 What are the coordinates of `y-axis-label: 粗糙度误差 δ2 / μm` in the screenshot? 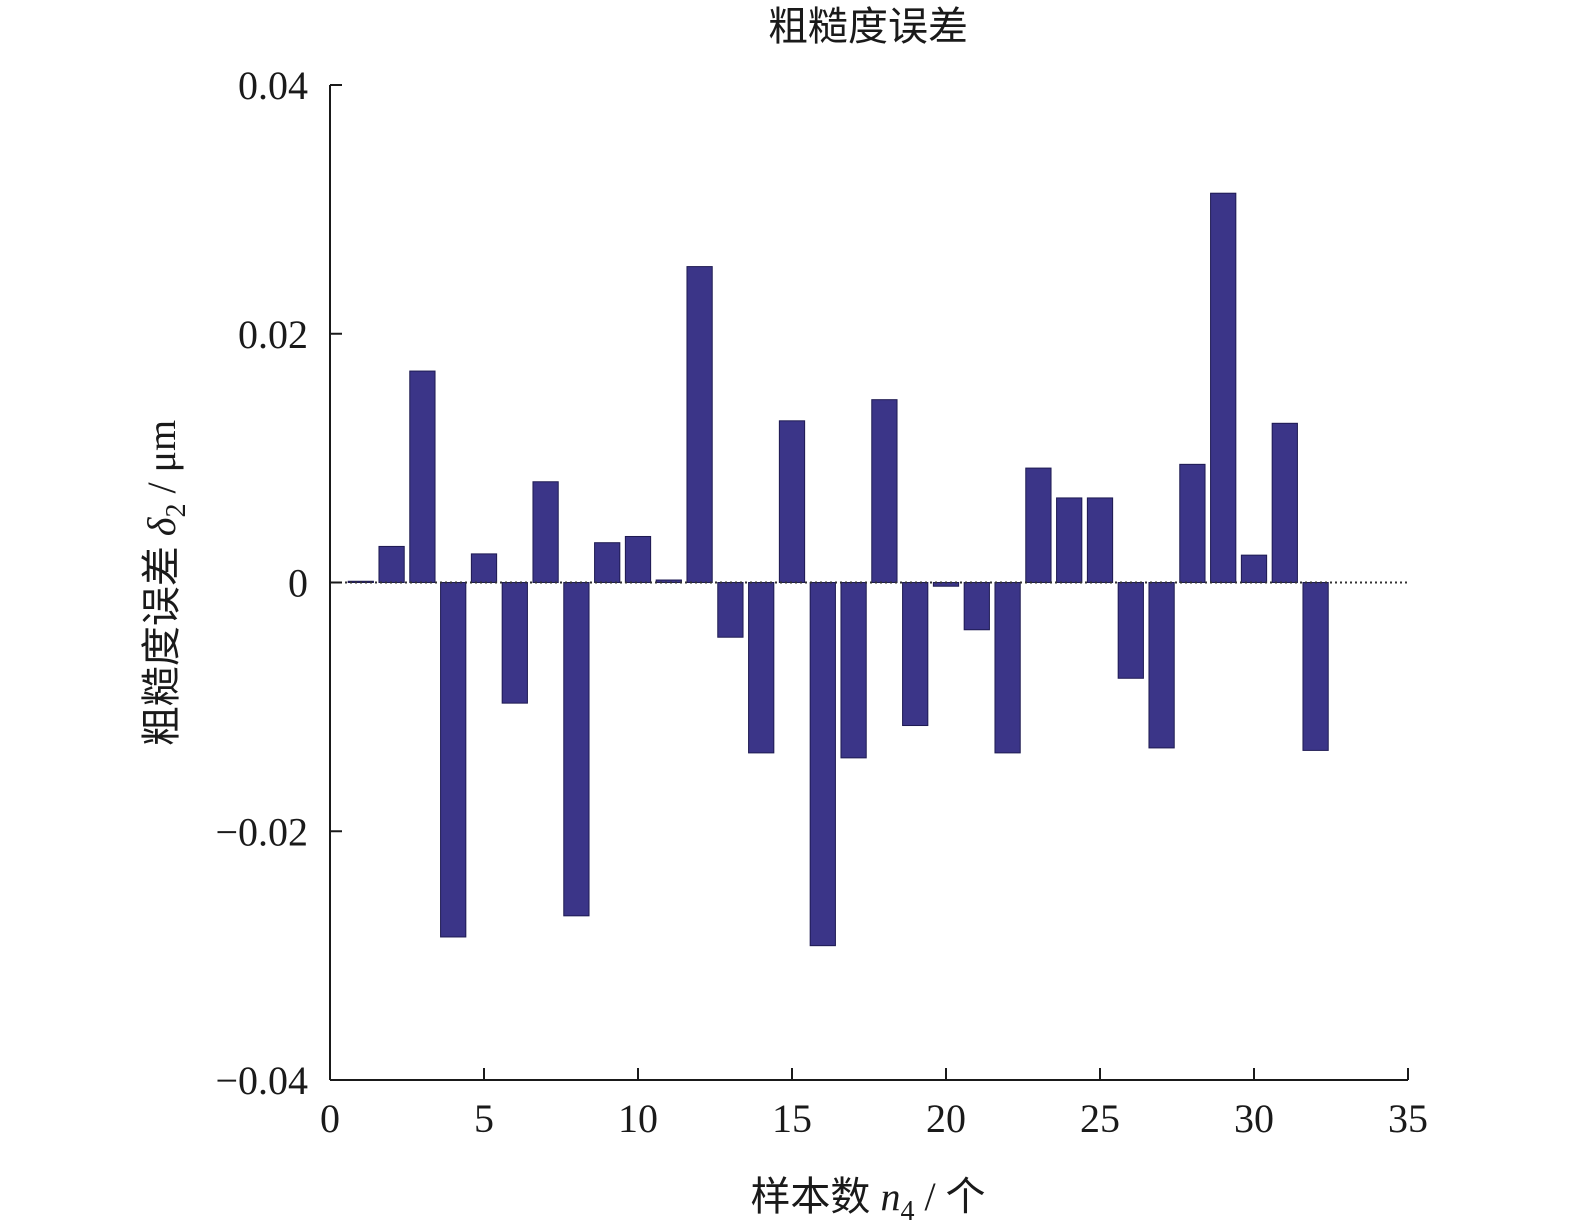 It's located at (165, 583).